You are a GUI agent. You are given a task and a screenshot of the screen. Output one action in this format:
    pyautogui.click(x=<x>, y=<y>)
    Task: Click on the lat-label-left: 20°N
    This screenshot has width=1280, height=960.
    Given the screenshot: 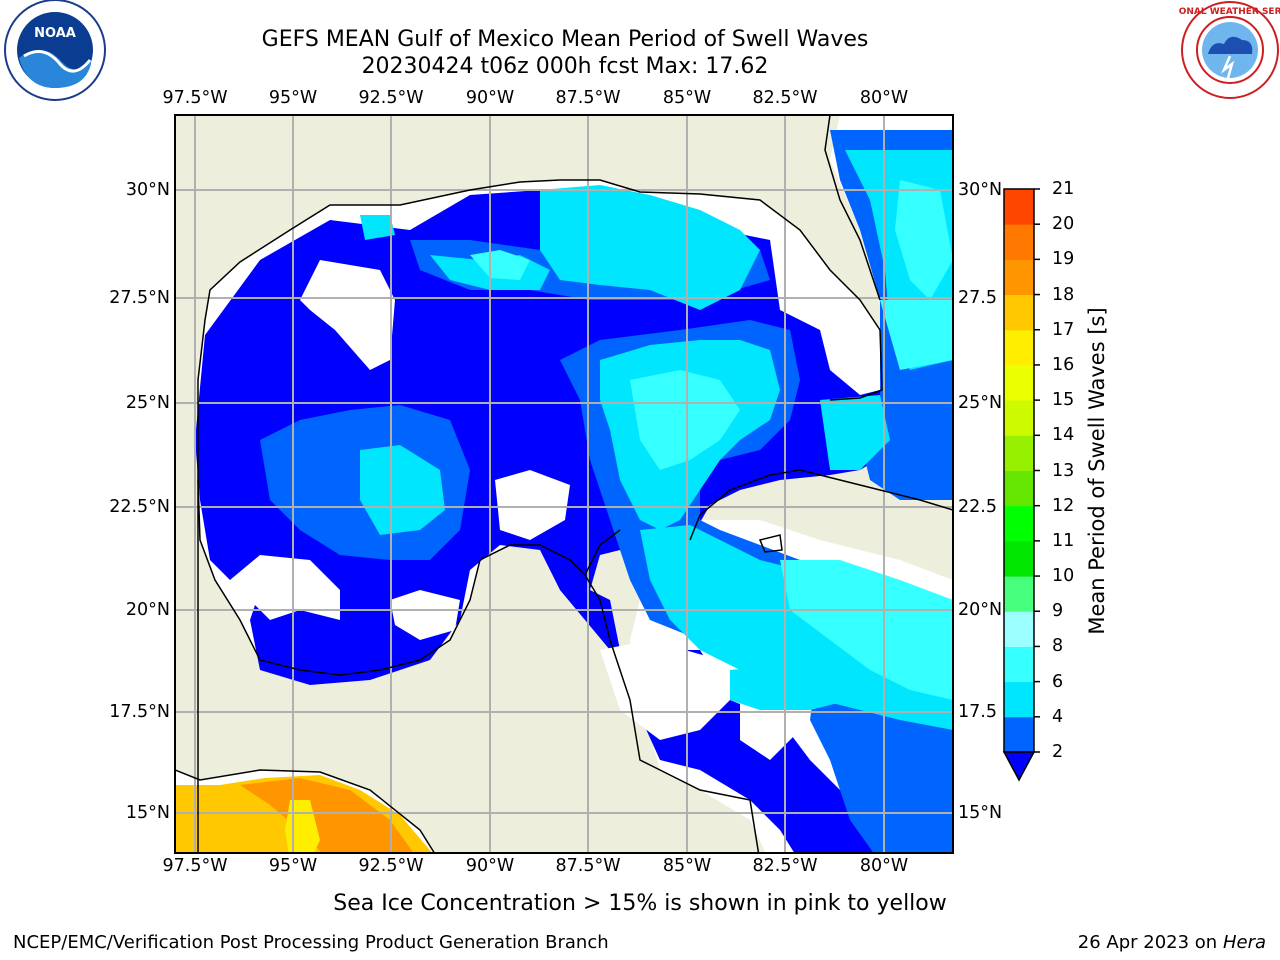 What is the action you would take?
    pyautogui.click(x=147, y=610)
    